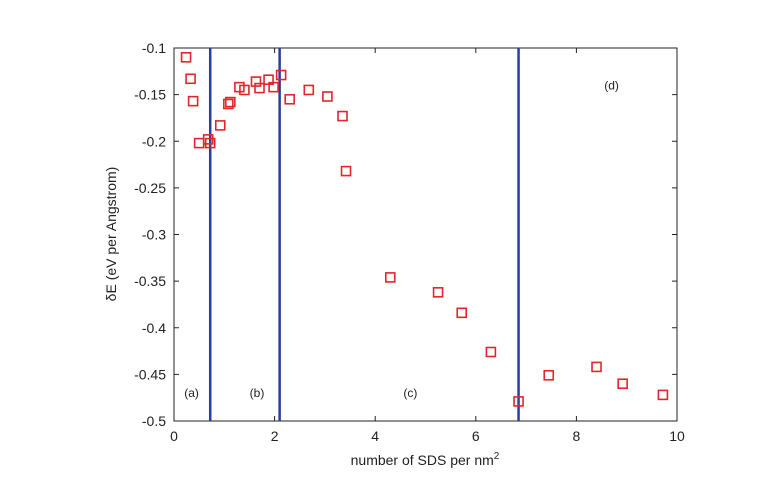  What do you see at coordinates (677, 436) in the screenshot?
I see `x-tick-label: 10` at bounding box center [677, 436].